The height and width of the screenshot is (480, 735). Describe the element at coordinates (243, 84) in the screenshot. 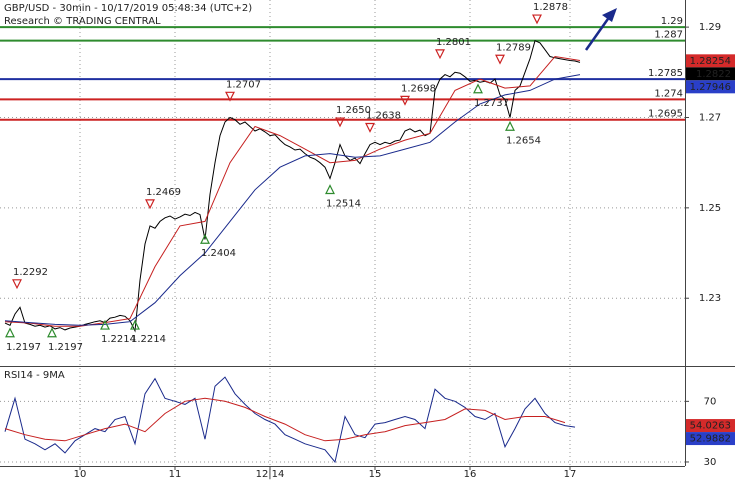

I see `high-label: 1.2707` at that location.